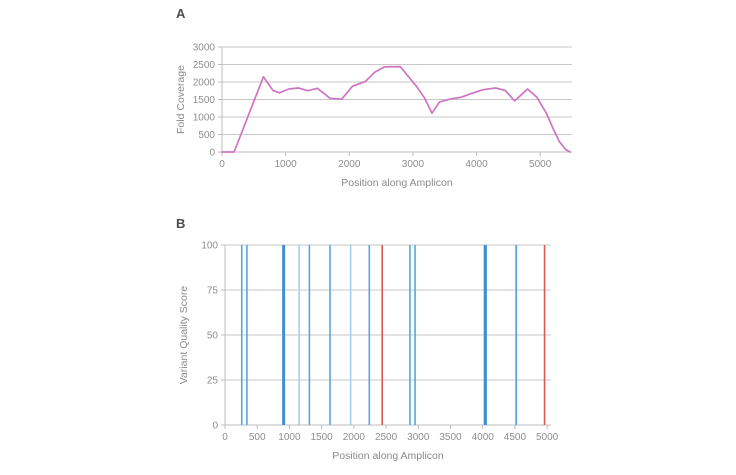  I want to click on x-tick-label: 4500, so click(515, 437).